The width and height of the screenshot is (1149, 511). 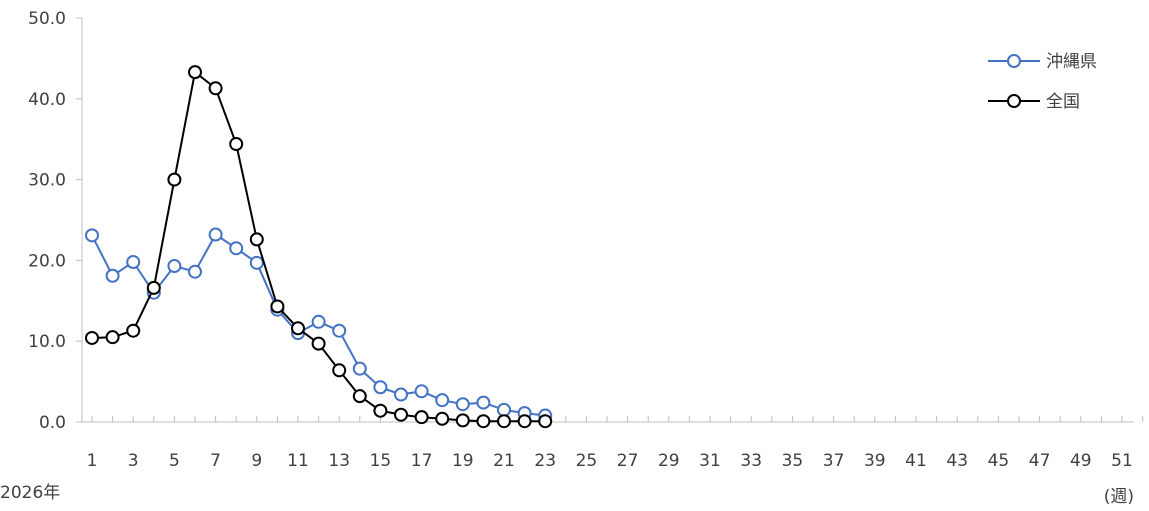 I want to click on y-tick-label: 40.0, so click(x=47, y=100).